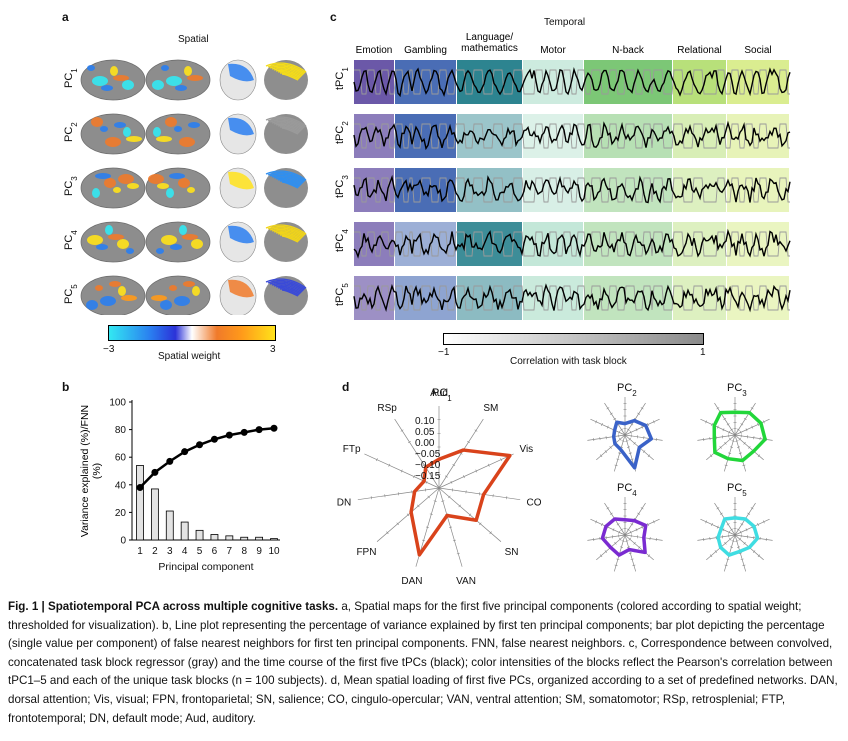 This screenshot has width=848, height=741. I want to click on task-label-relational: Relational, so click(699, 50).